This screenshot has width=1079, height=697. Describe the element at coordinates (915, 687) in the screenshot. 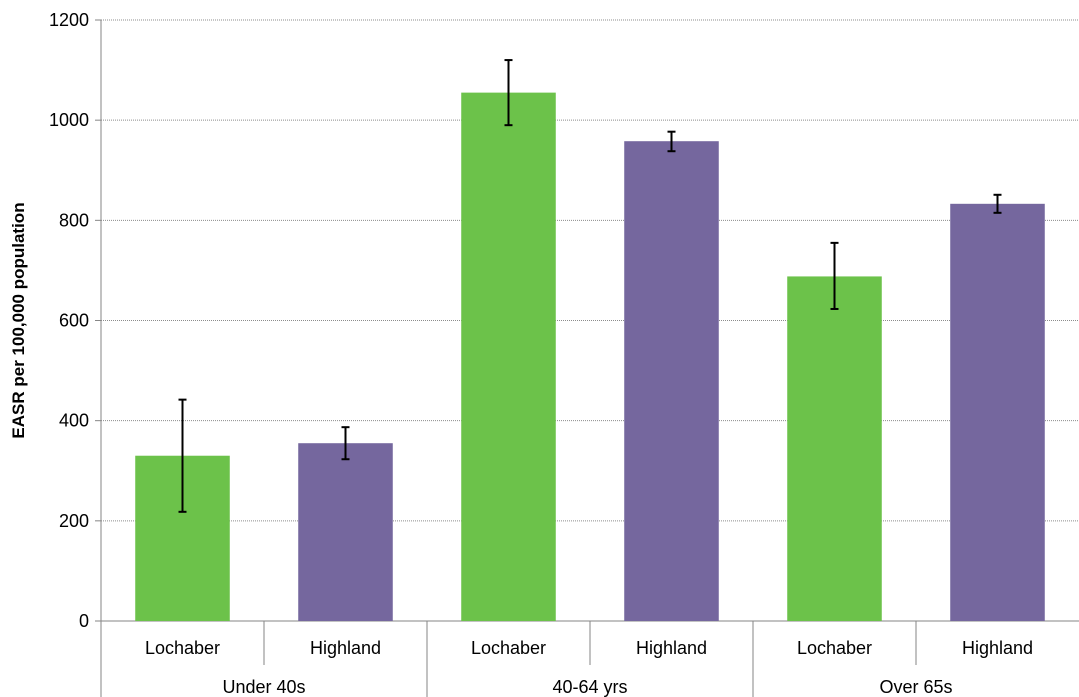

I see `x-group-label: Over 65s` at that location.